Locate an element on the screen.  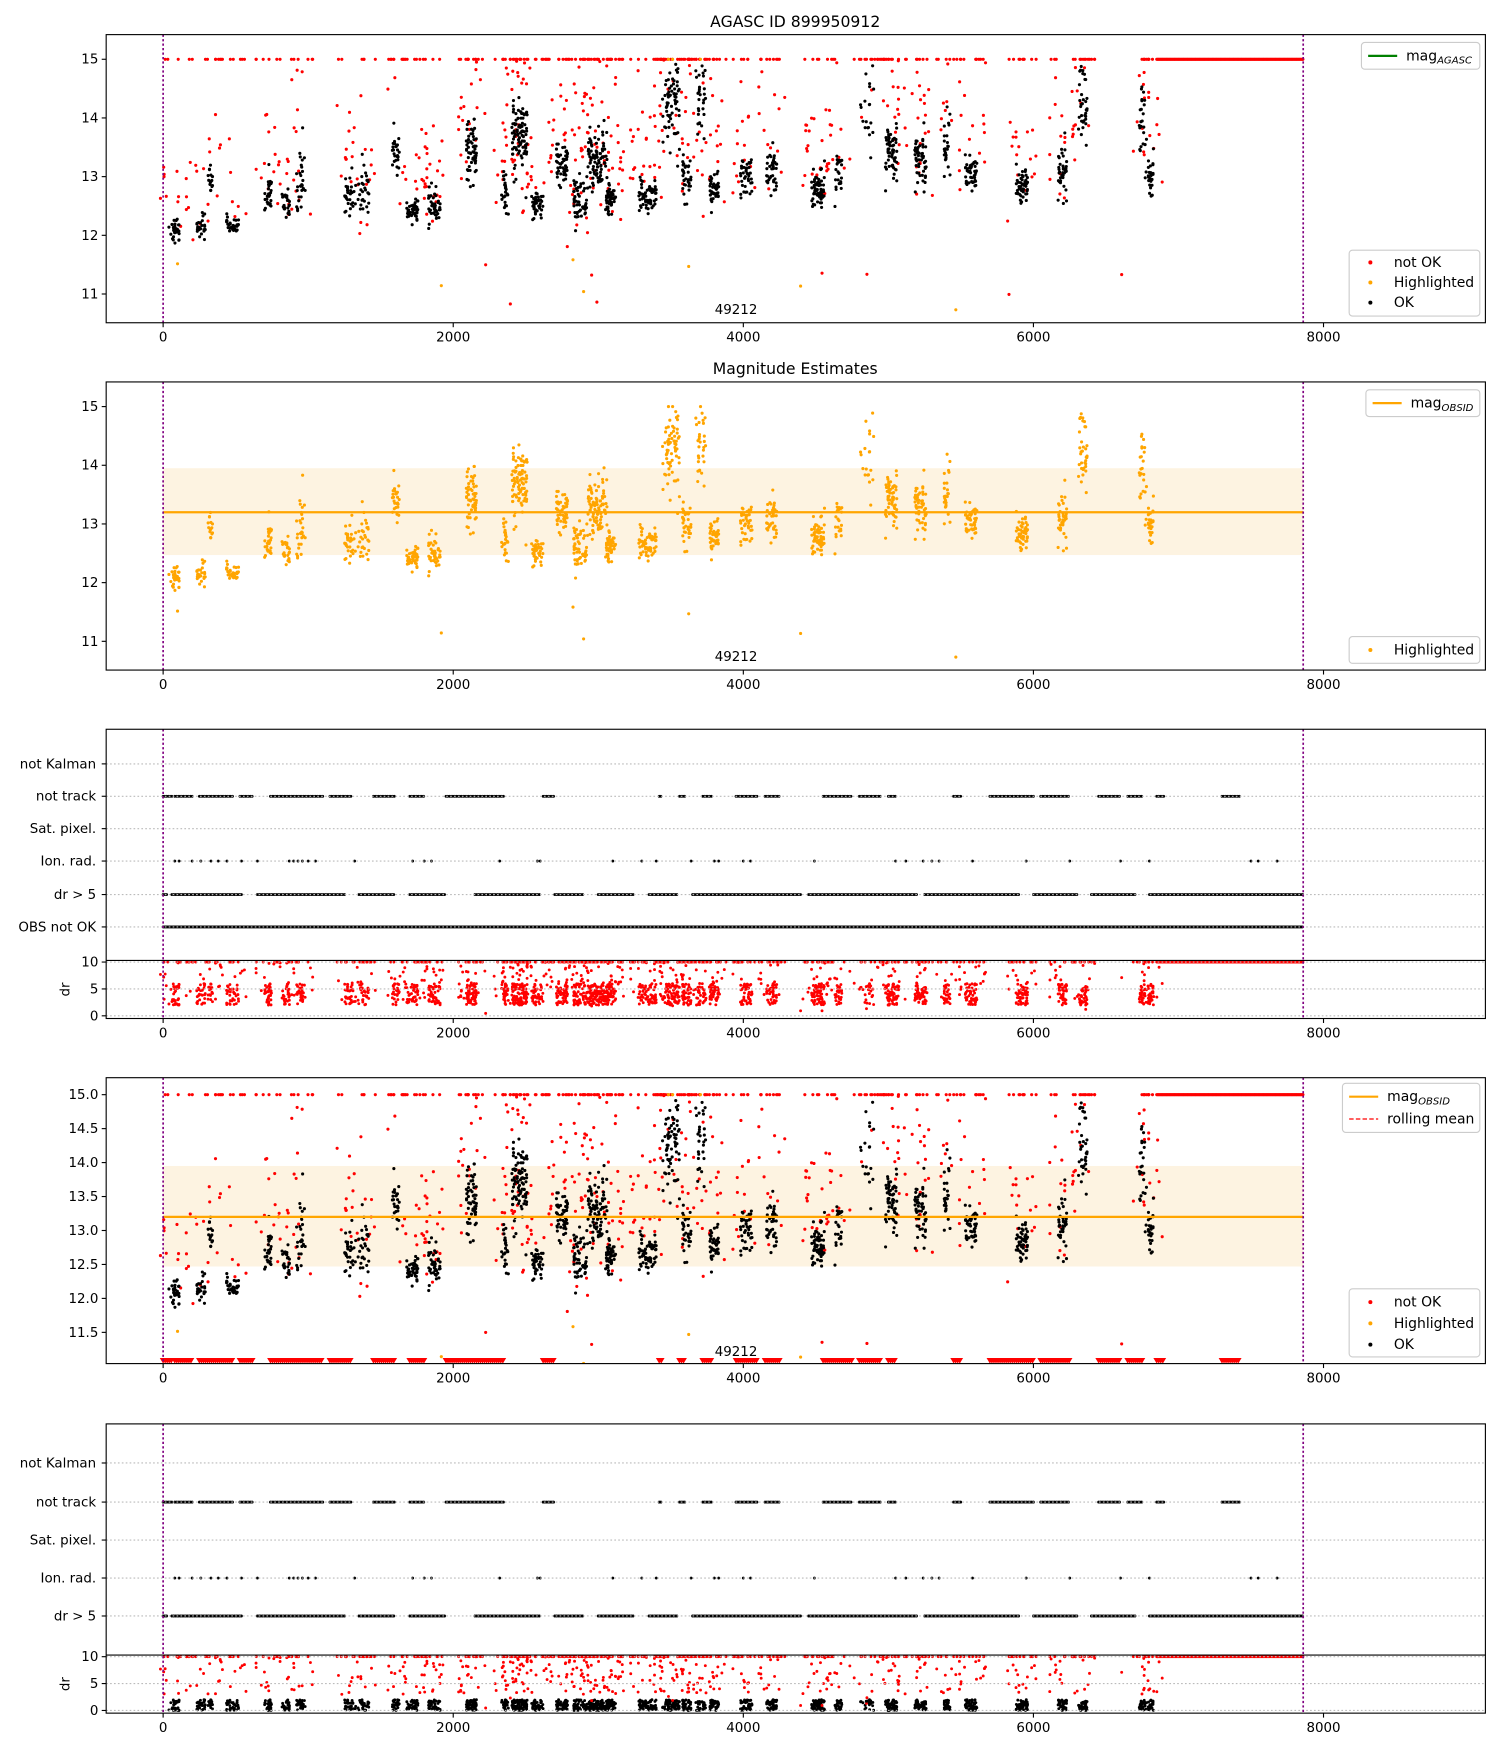
mag-obsid-panel-x-tick-label: 6000 is located at coordinates (1033, 685).